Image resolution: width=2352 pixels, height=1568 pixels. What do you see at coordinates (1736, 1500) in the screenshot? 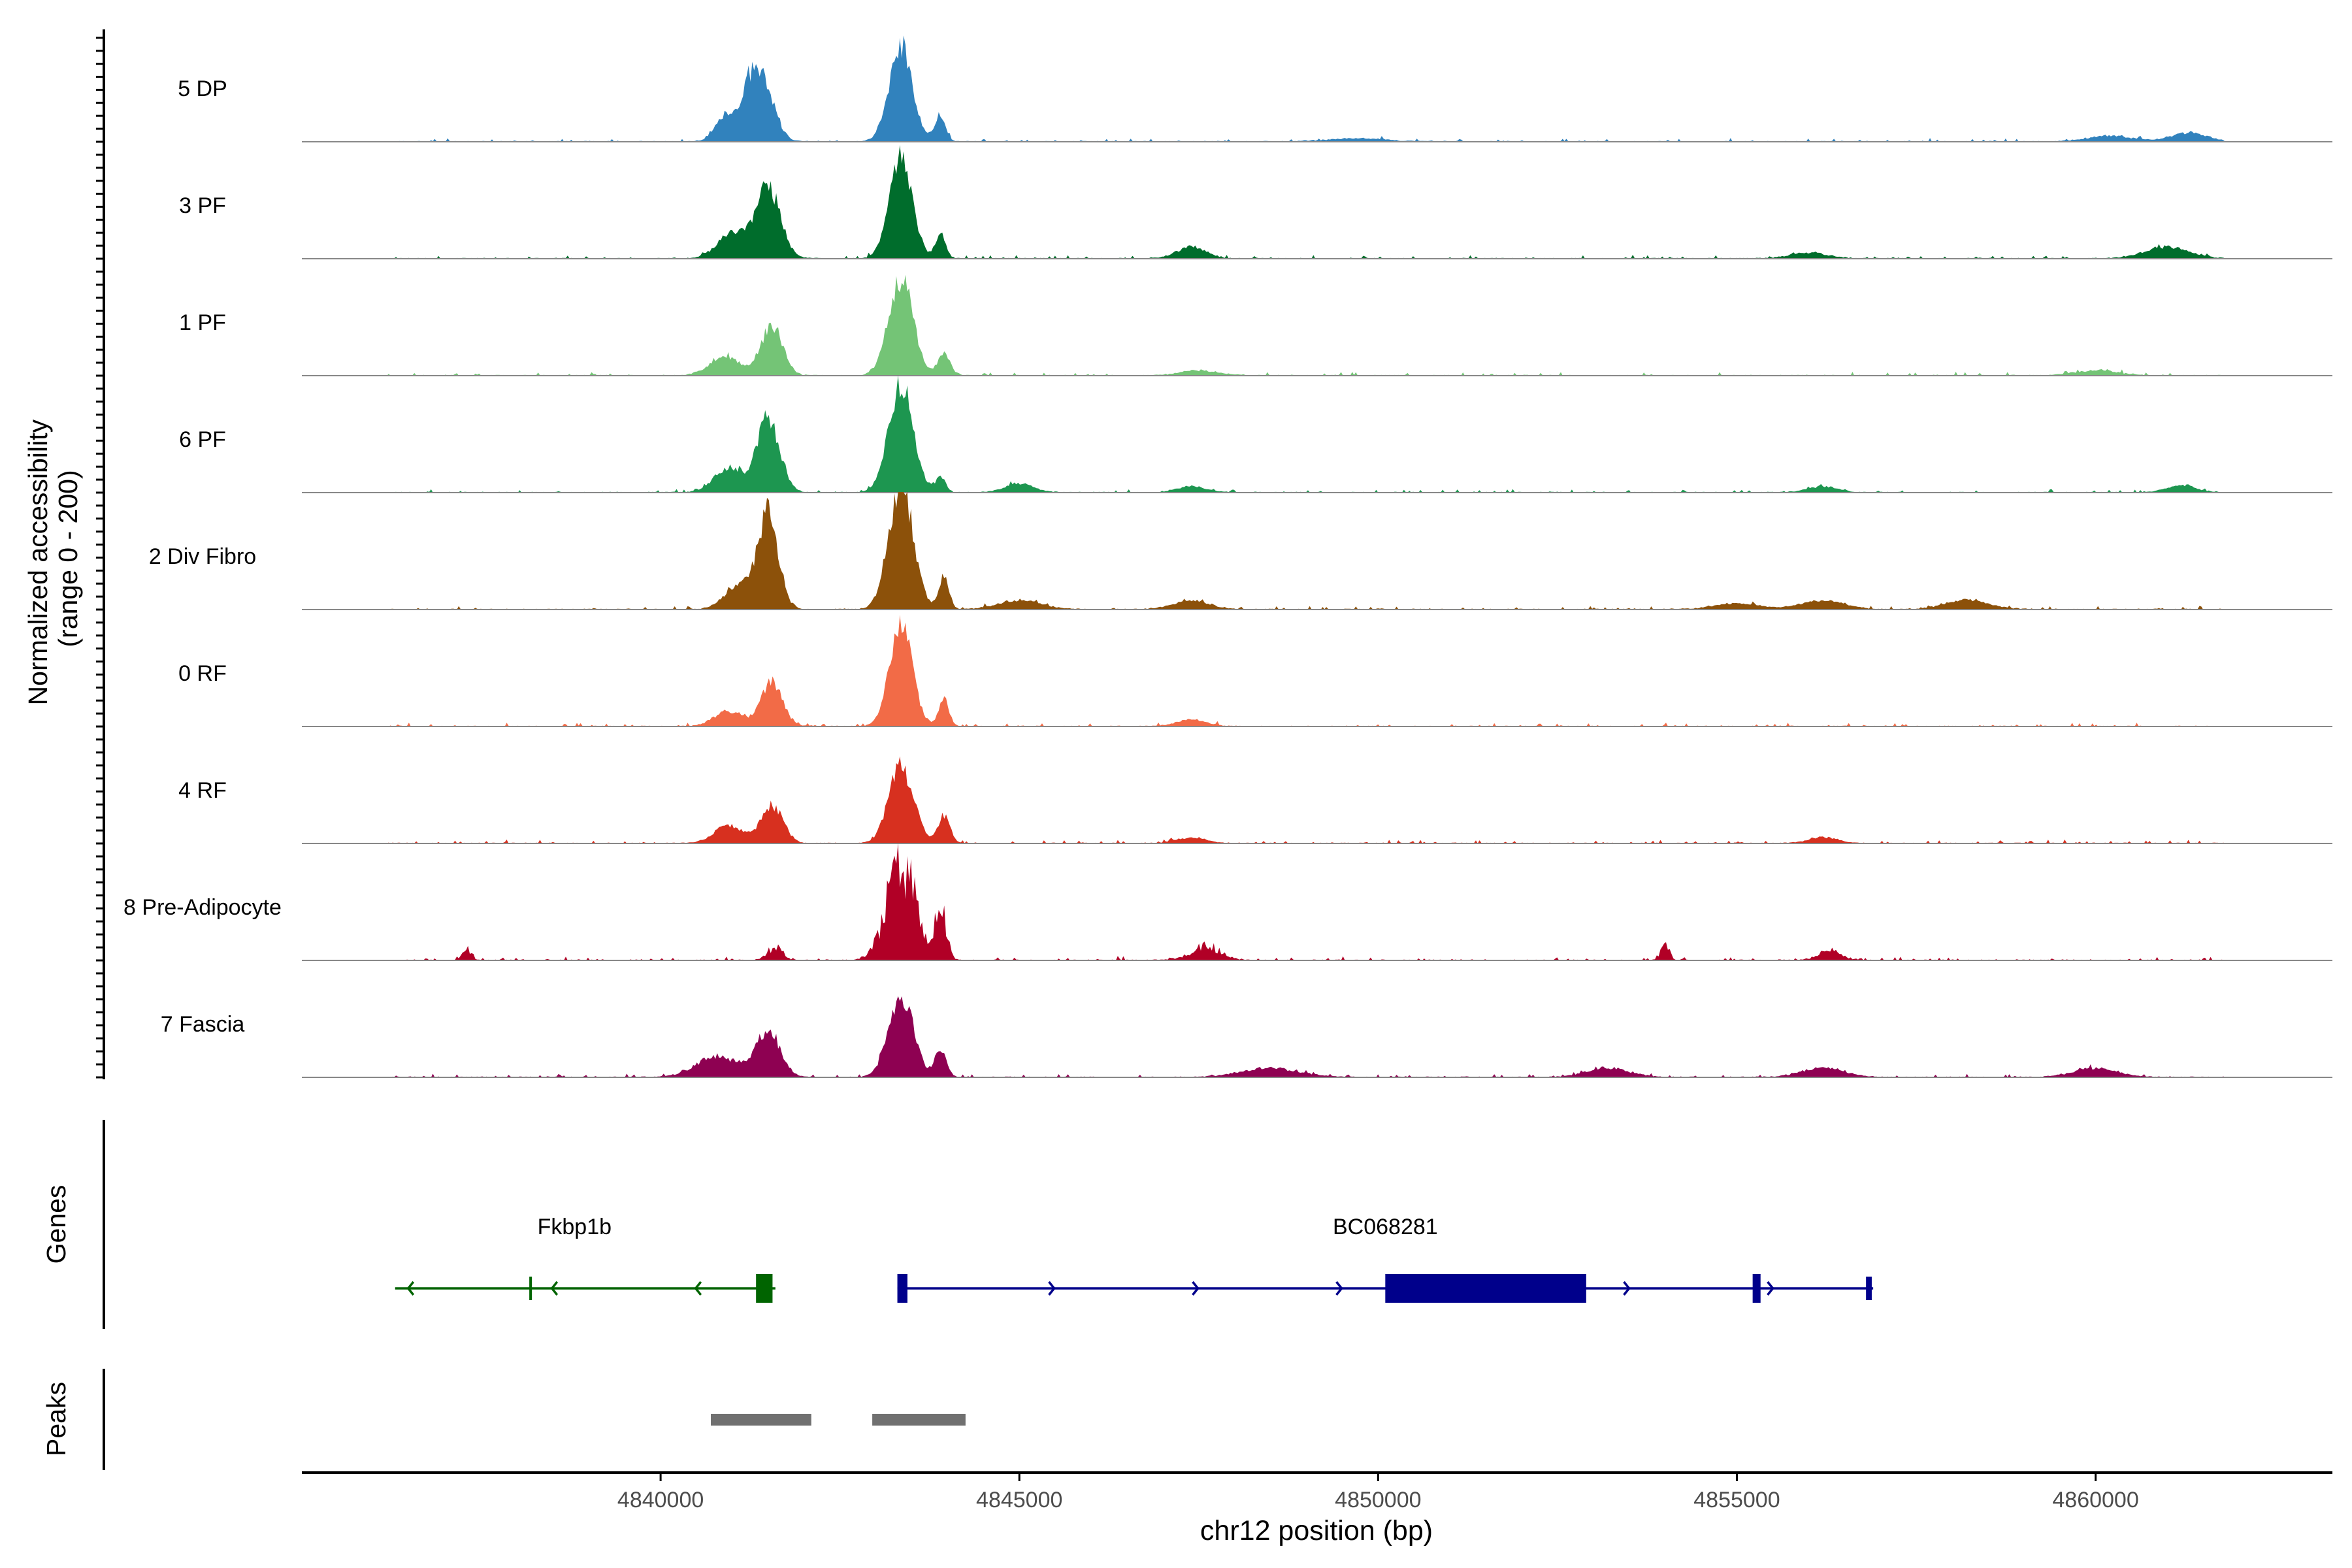
I see `x-tick-label: 4855000` at bounding box center [1736, 1500].